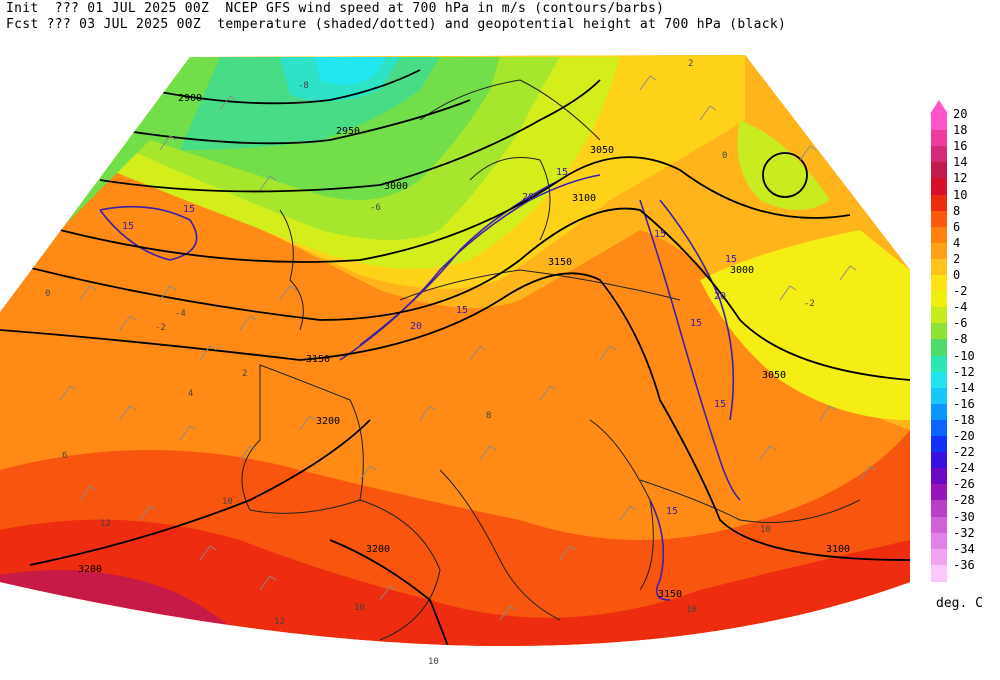 This screenshot has width=1000, height=680. Describe the element at coordinates (964, 565) in the screenshot. I see `legend-label: -36` at that location.